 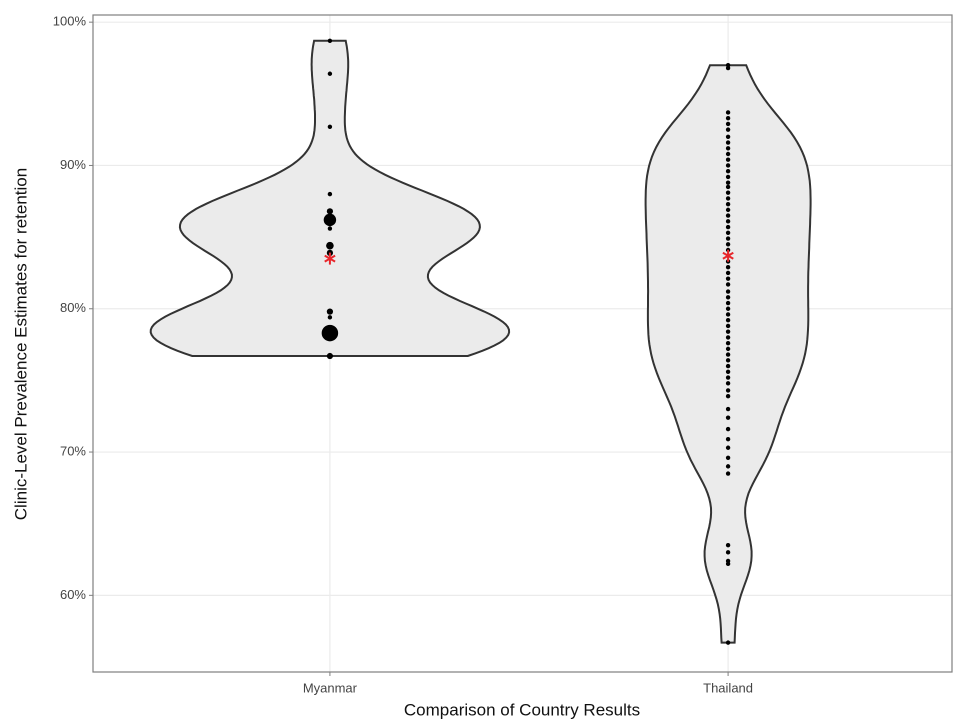 What do you see at coordinates (522, 709) in the screenshot?
I see `x-axis-title: Comparison of Country Results` at bounding box center [522, 709].